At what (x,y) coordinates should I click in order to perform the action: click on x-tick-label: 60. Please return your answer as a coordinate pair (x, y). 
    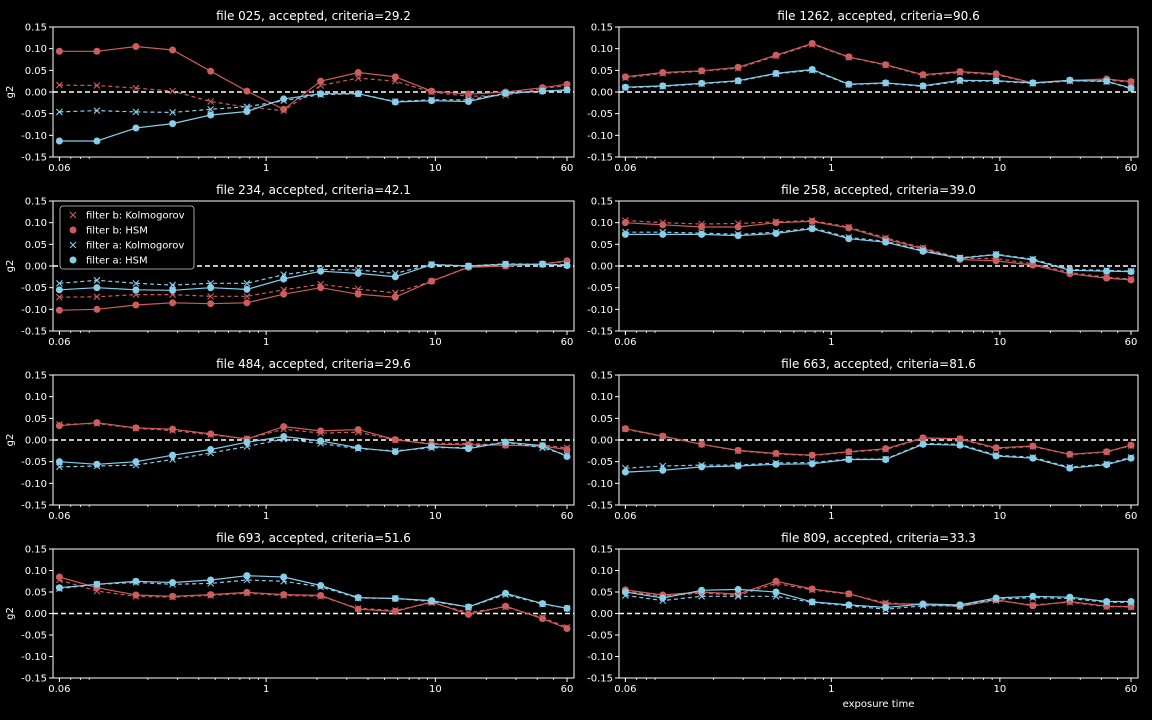
    Looking at the image, I should click on (1131, 516).